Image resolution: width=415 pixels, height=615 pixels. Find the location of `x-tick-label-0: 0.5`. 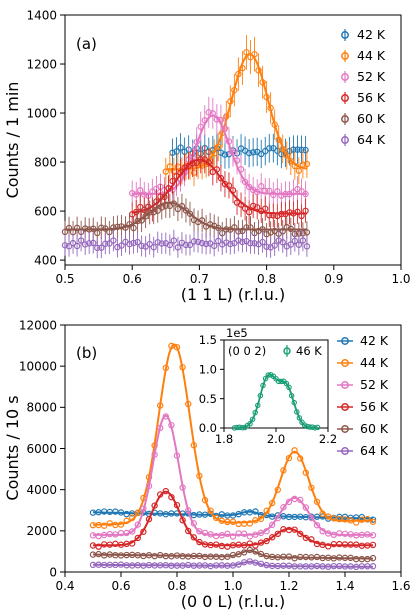

x-tick-label-0: 0.5 is located at coordinates (64, 279).